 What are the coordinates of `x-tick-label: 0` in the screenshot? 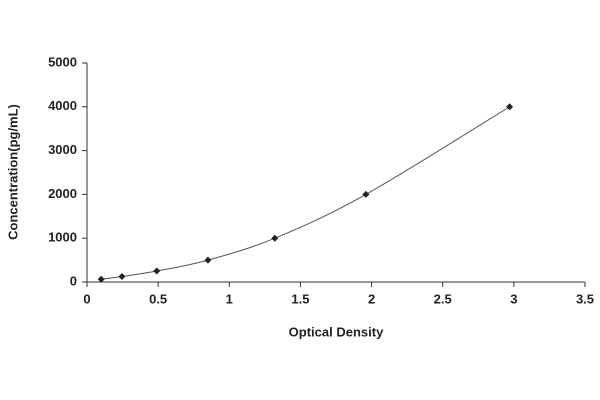 It's located at (86, 298).